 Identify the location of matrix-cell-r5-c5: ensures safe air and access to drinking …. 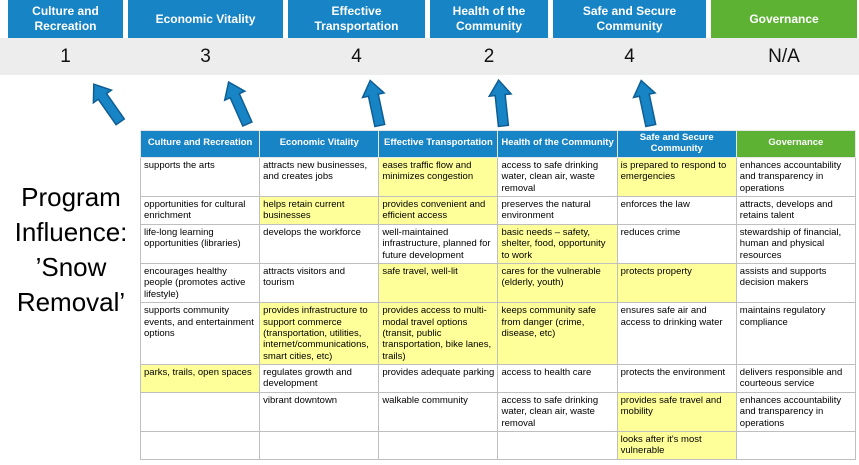
(676, 334).